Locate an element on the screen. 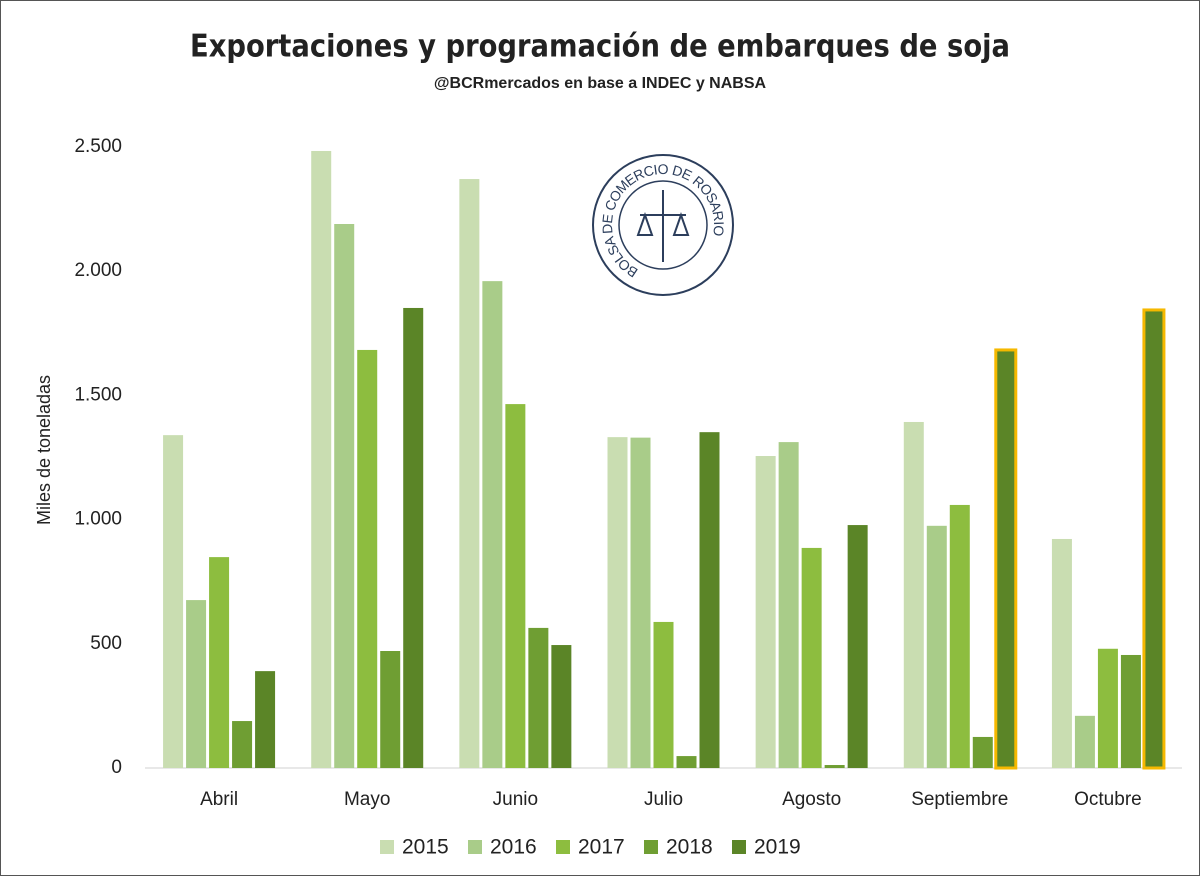 The width and height of the screenshot is (1201, 877). legend-label: 2019 is located at coordinates (777, 847).